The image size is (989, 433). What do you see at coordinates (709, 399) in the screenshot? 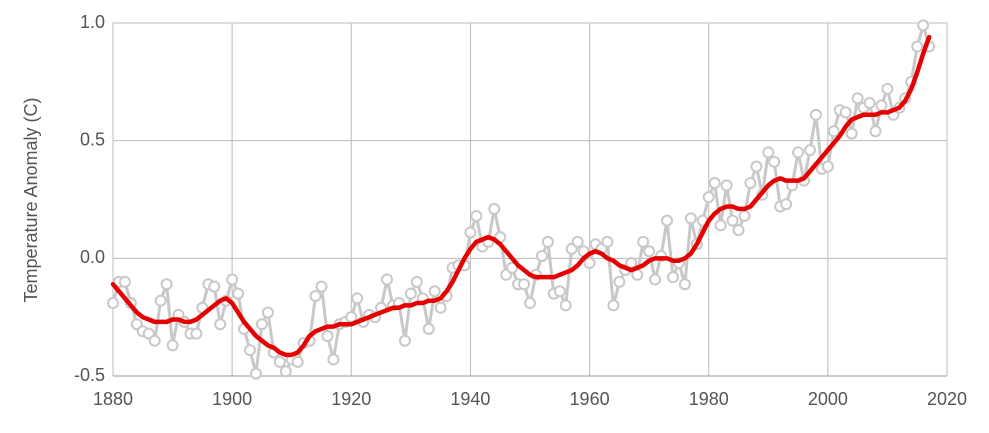
I see `x-tick-label: 1980` at bounding box center [709, 399].